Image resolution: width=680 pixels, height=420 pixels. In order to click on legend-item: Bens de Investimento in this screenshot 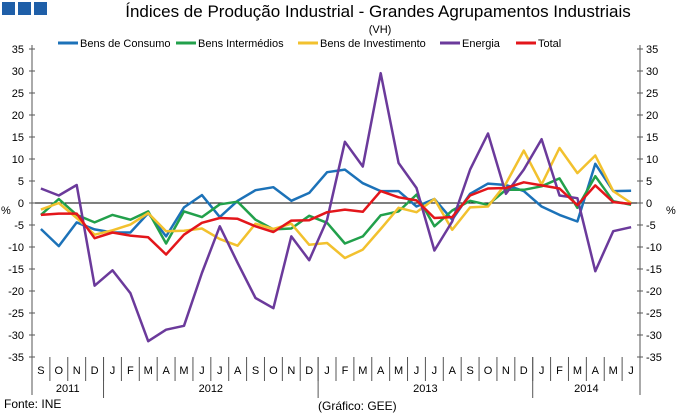, I will do `click(362, 44)`.